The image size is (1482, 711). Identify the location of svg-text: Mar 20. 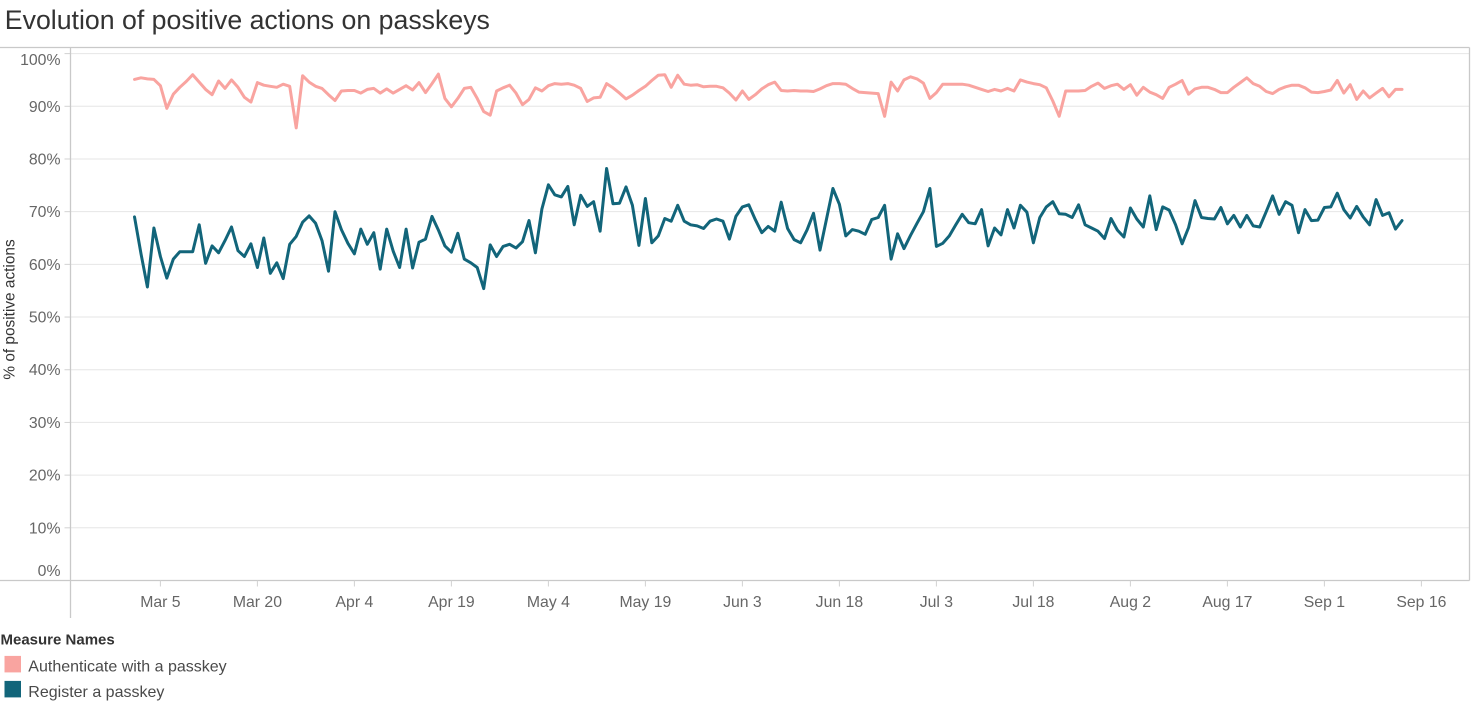
(257, 602).